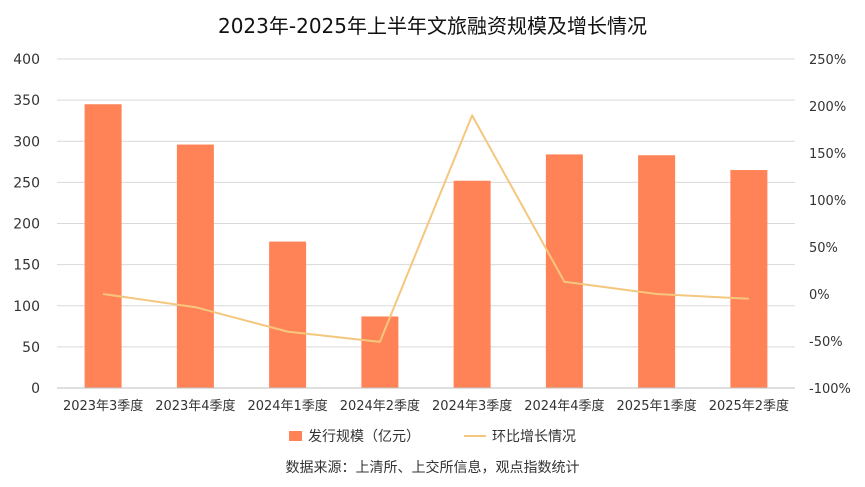 The image size is (865, 487). Describe the element at coordinates (26, 266) in the screenshot. I see `y-left-tick-label: 150` at that location.